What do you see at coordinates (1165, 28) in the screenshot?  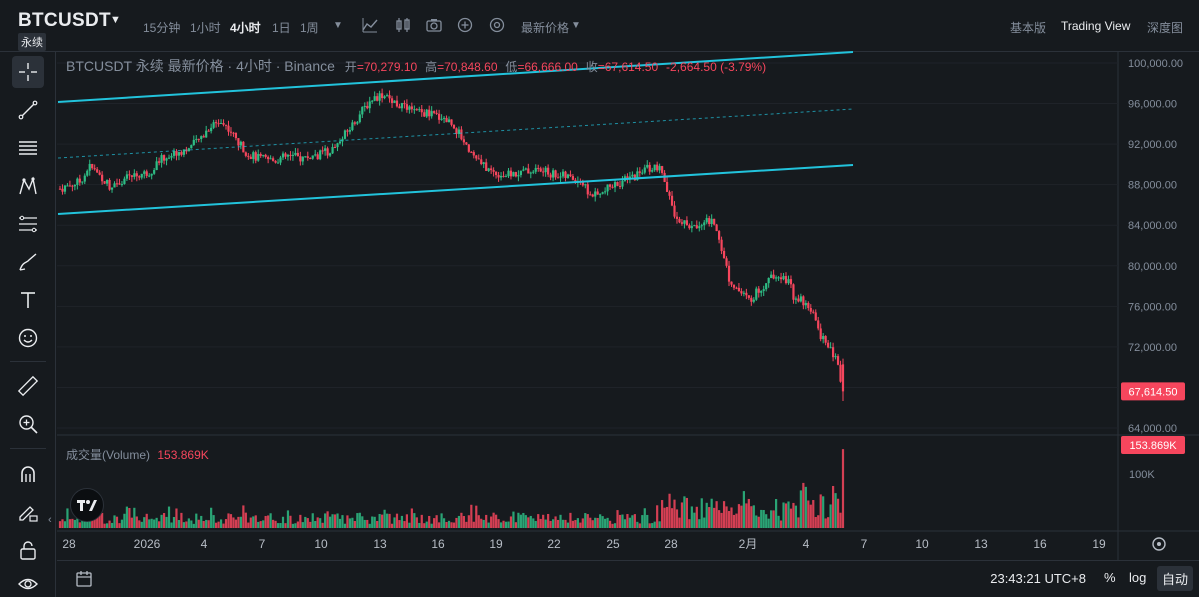 I see `view-tab-depth: 深度图` at bounding box center [1165, 28].